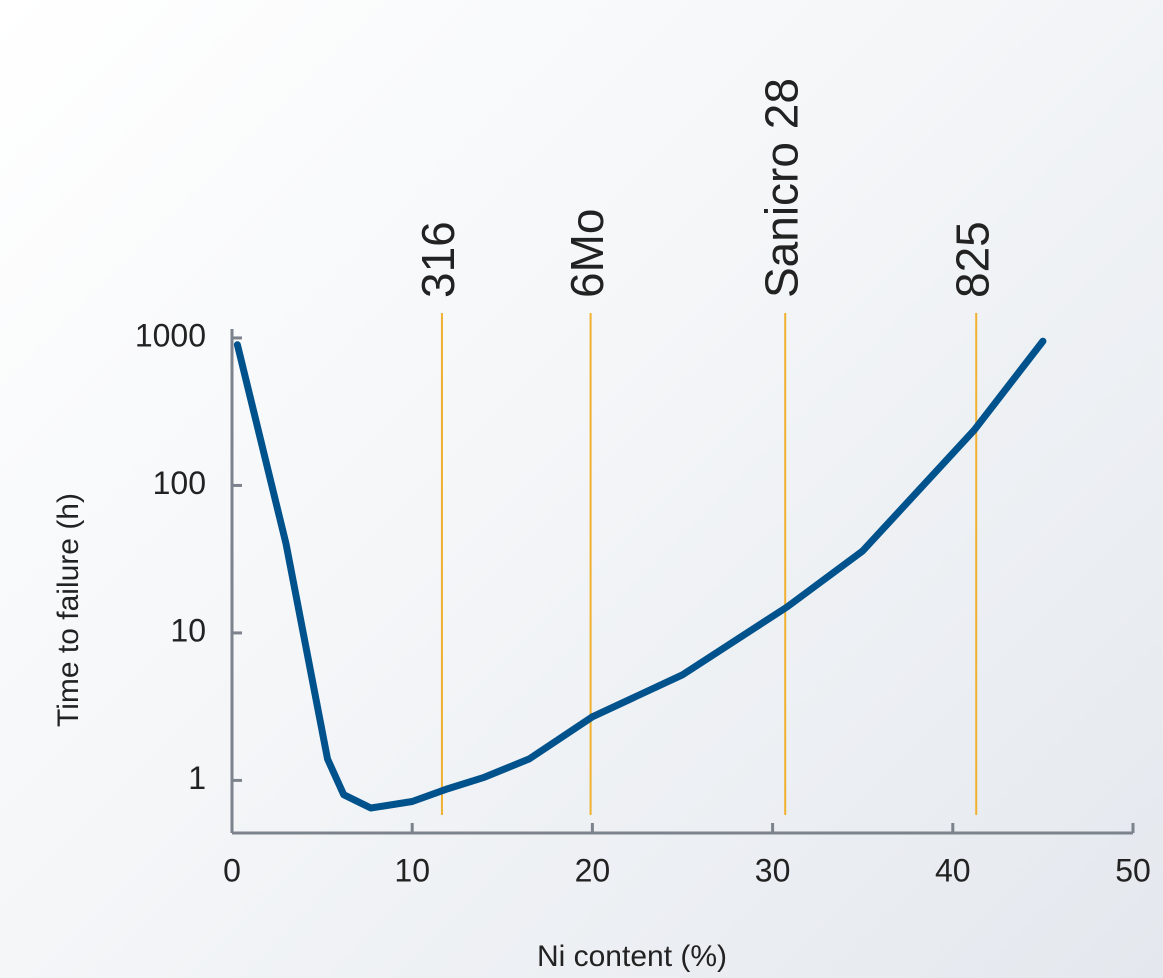  What do you see at coordinates (412, 870) in the screenshot?
I see `x-tick-label: 10` at bounding box center [412, 870].